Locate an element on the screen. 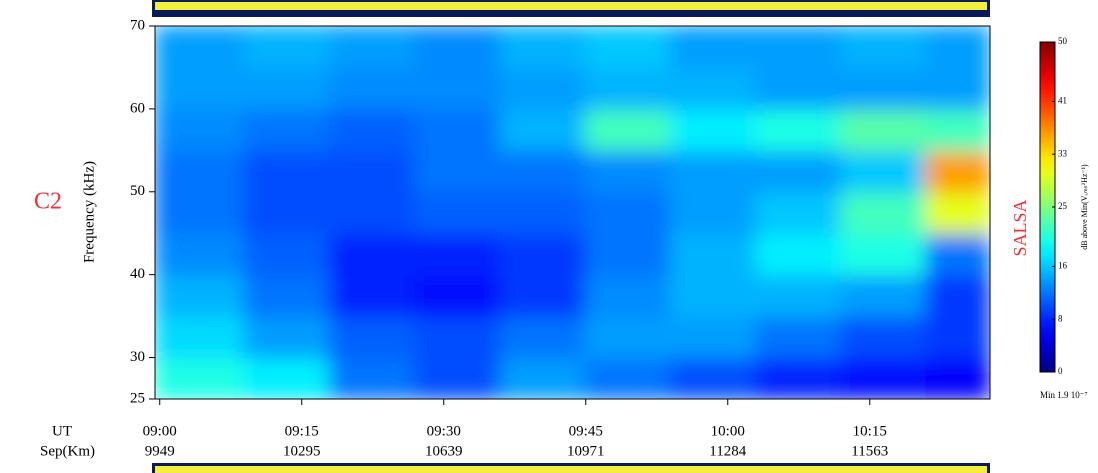  y-axis-label: Frequency (kHz) is located at coordinates (89, 212).